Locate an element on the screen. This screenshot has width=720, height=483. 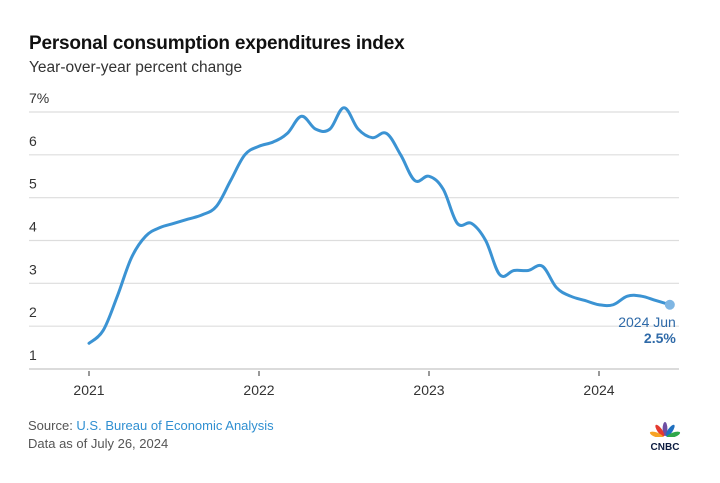
chart-subtitle: Year-over-year percent change is located at coordinates (136, 67).